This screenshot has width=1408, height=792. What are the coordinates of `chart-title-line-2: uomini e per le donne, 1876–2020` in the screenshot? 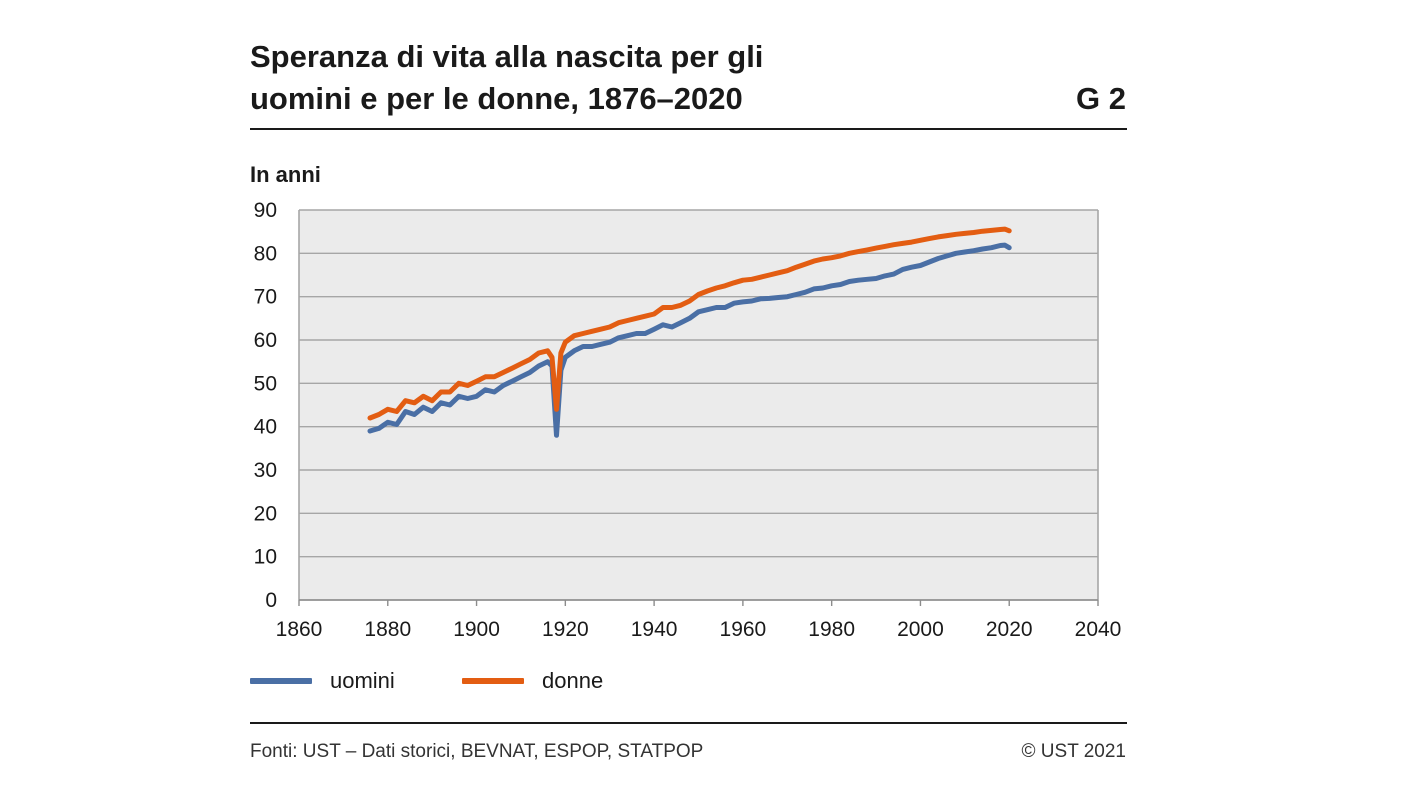 It's located at (496, 98).